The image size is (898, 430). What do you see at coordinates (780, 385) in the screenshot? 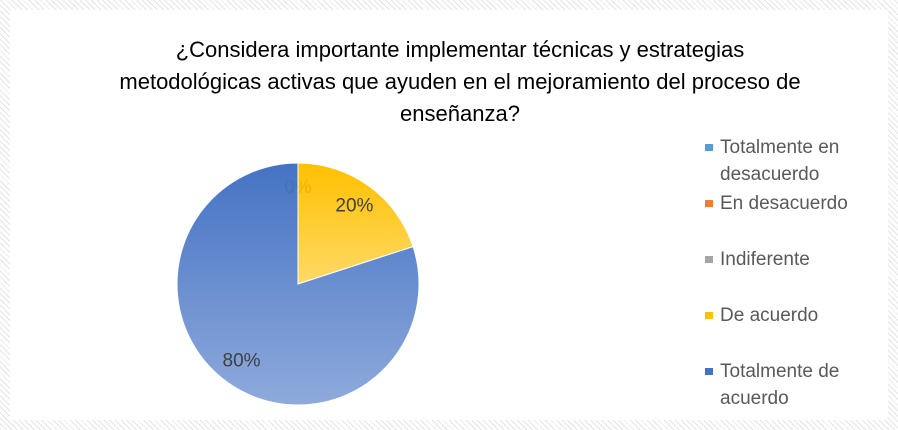
I see `legend-label: Totalmente de acuerdo` at bounding box center [780, 385].